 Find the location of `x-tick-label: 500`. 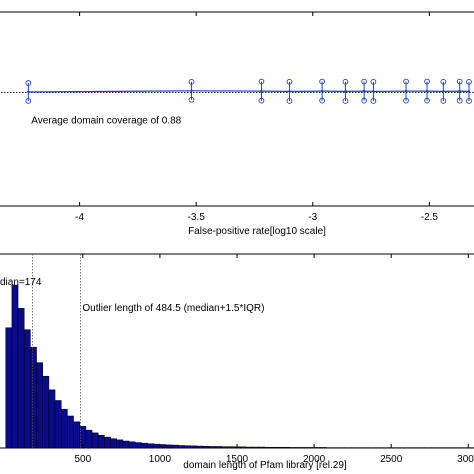

x-tick-label: 500 is located at coordinates (82, 459).